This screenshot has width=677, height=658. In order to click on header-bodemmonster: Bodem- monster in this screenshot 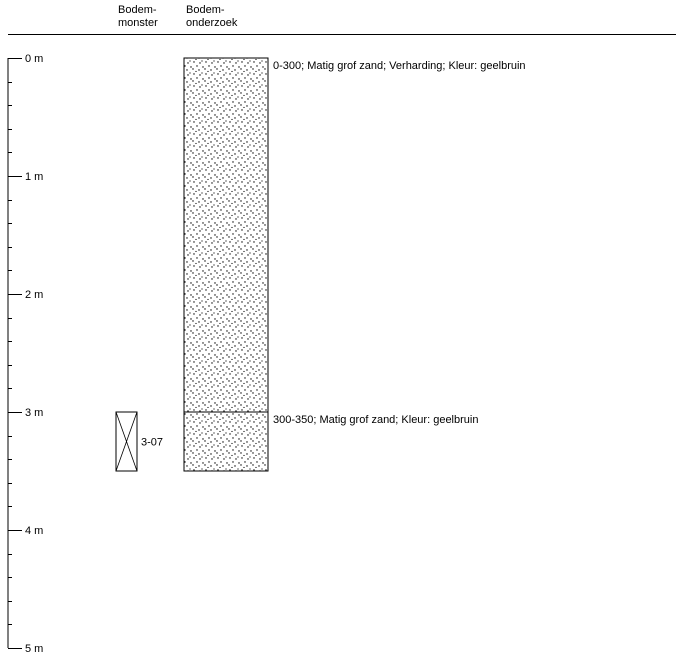, I will do `click(138, 17)`.